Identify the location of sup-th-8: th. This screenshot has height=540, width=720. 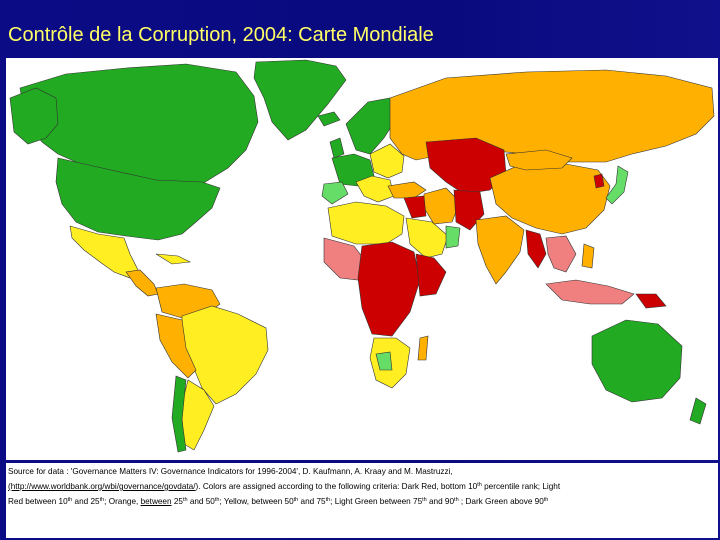
(424, 500).